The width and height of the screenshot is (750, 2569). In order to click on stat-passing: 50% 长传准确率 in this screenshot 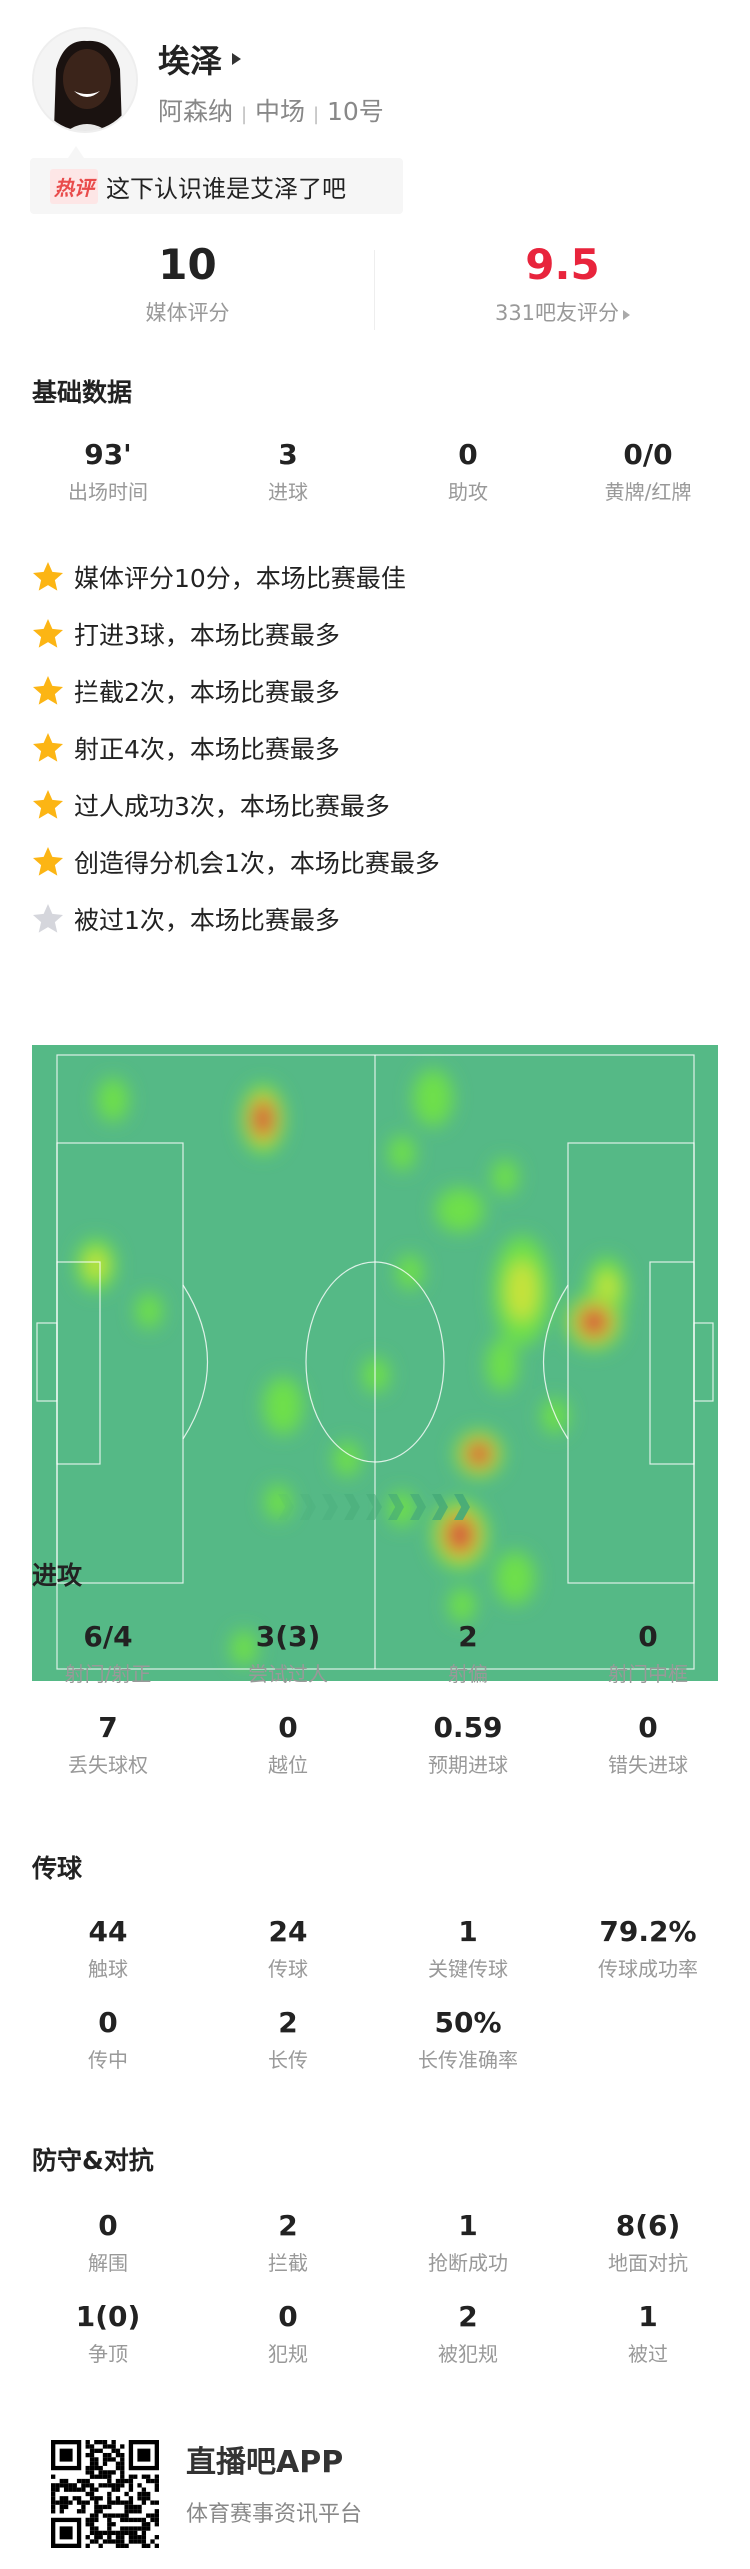, I will do `click(468, 2039)`.